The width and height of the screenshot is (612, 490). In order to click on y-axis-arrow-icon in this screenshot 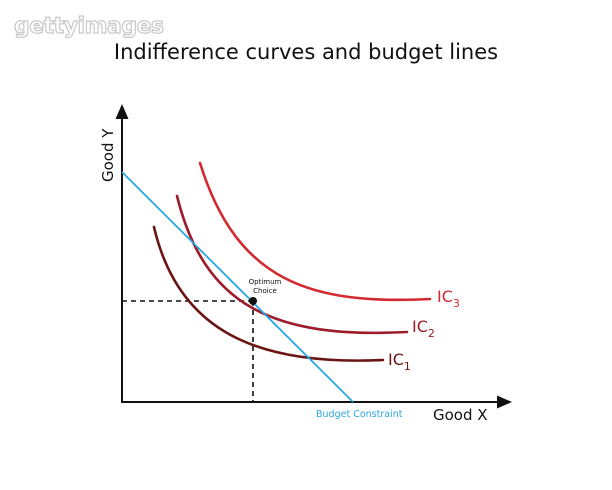, I will do `click(122, 111)`.